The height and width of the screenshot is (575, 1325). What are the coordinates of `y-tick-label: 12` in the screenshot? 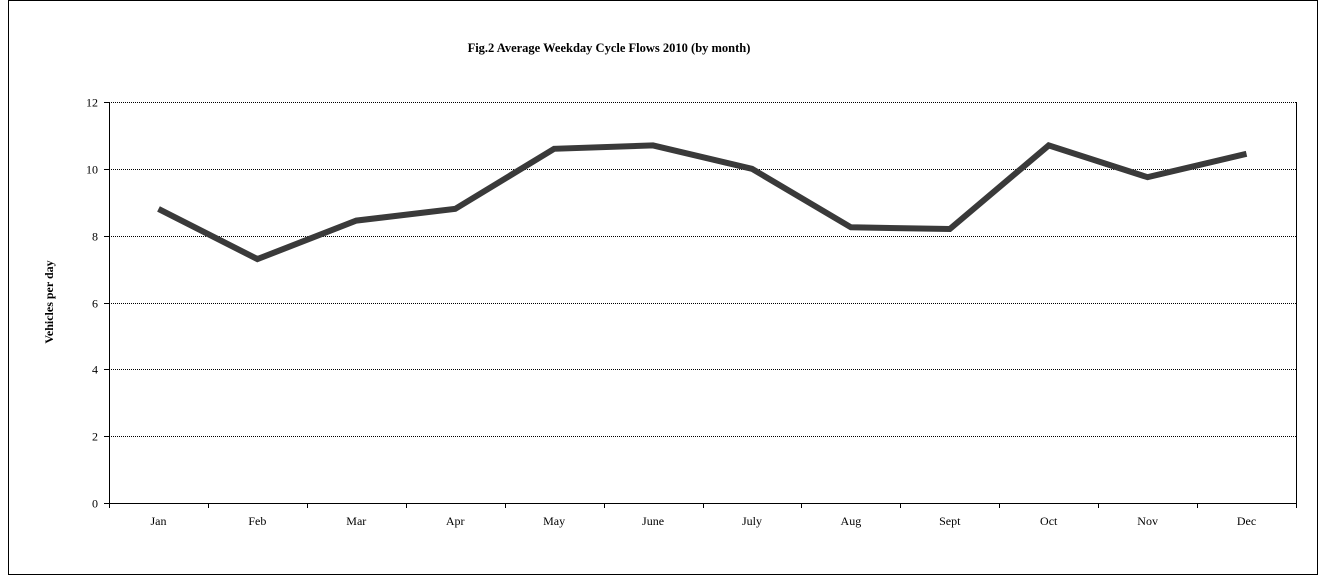 It's located at (92, 103).